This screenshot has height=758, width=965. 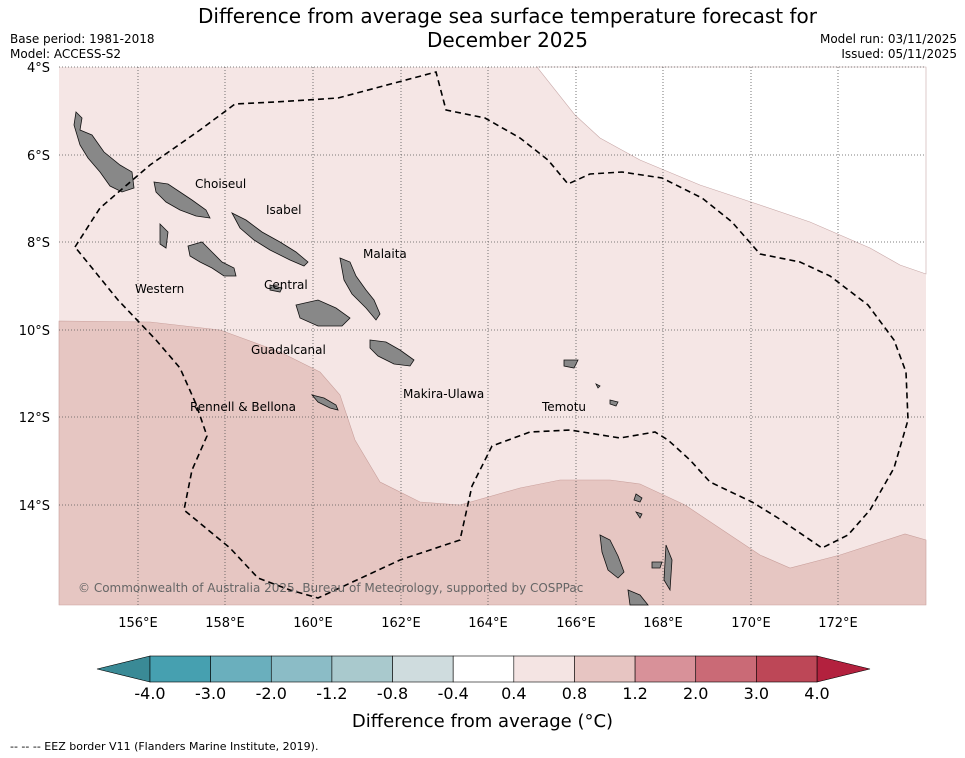 What do you see at coordinates (38, 156) in the screenshot?
I see `lat-label: 6°S` at bounding box center [38, 156].